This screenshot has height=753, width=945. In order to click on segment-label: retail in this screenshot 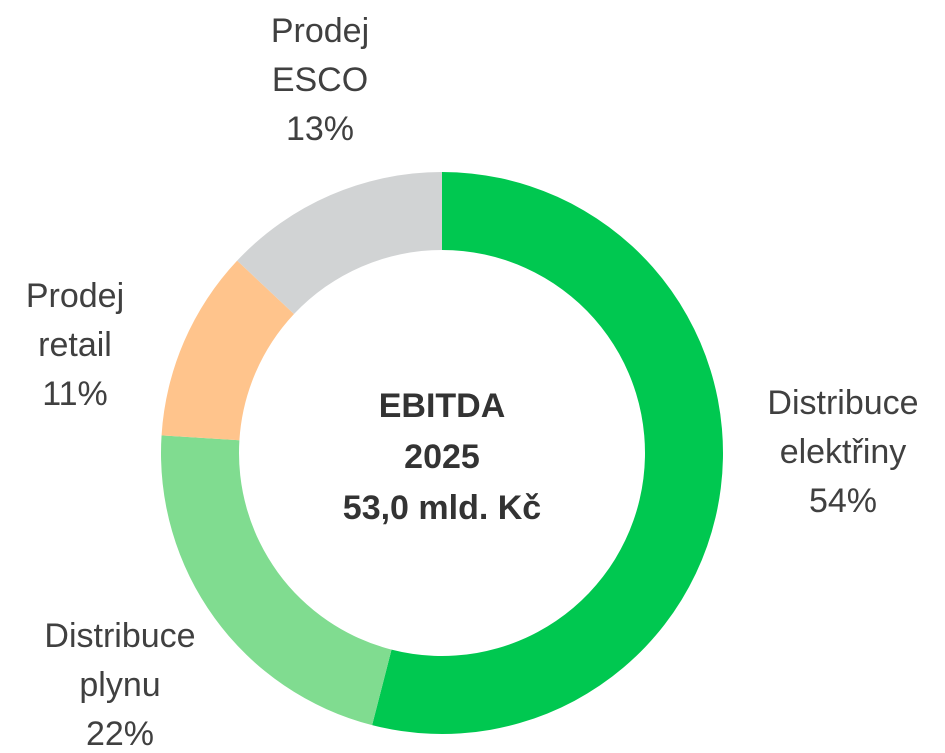, I will do `click(75, 345)`.